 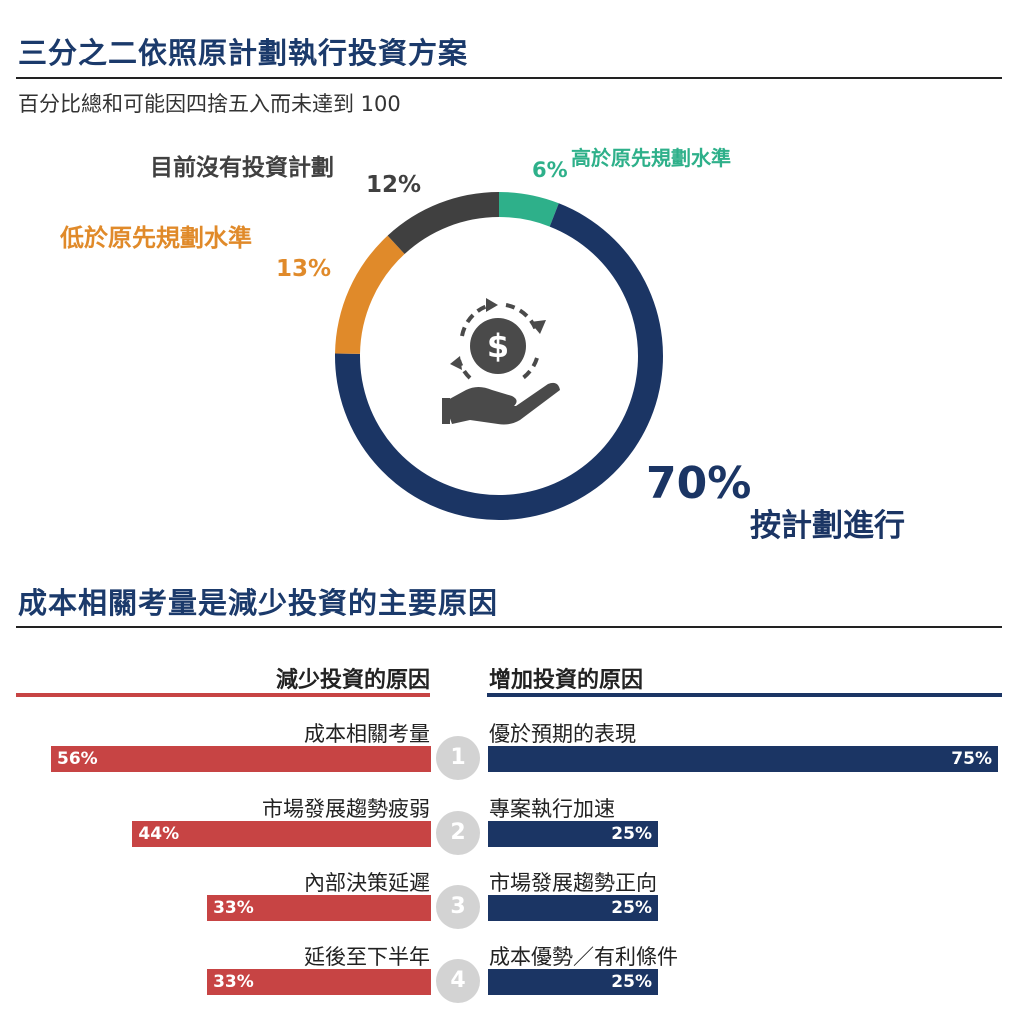 What do you see at coordinates (367, 883) in the screenshot?
I see `reason-label-decrease: 內部決策延遲` at bounding box center [367, 883].